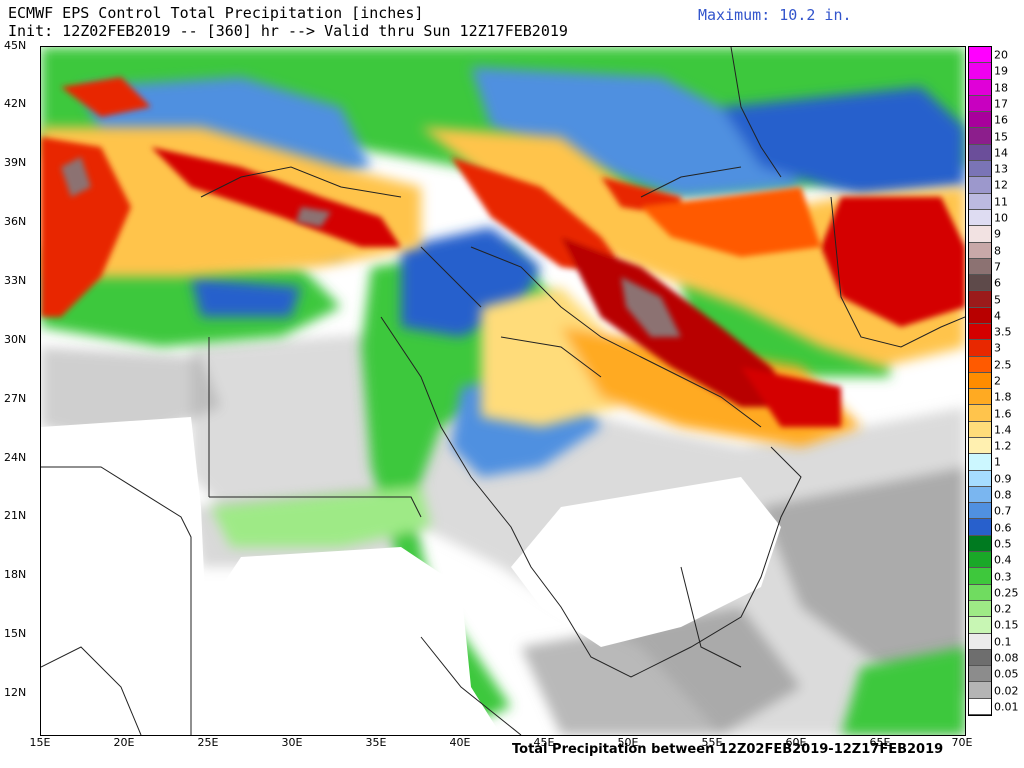 The height and width of the screenshot is (768, 1024). I want to click on legend-label: 1.2, so click(1003, 446).